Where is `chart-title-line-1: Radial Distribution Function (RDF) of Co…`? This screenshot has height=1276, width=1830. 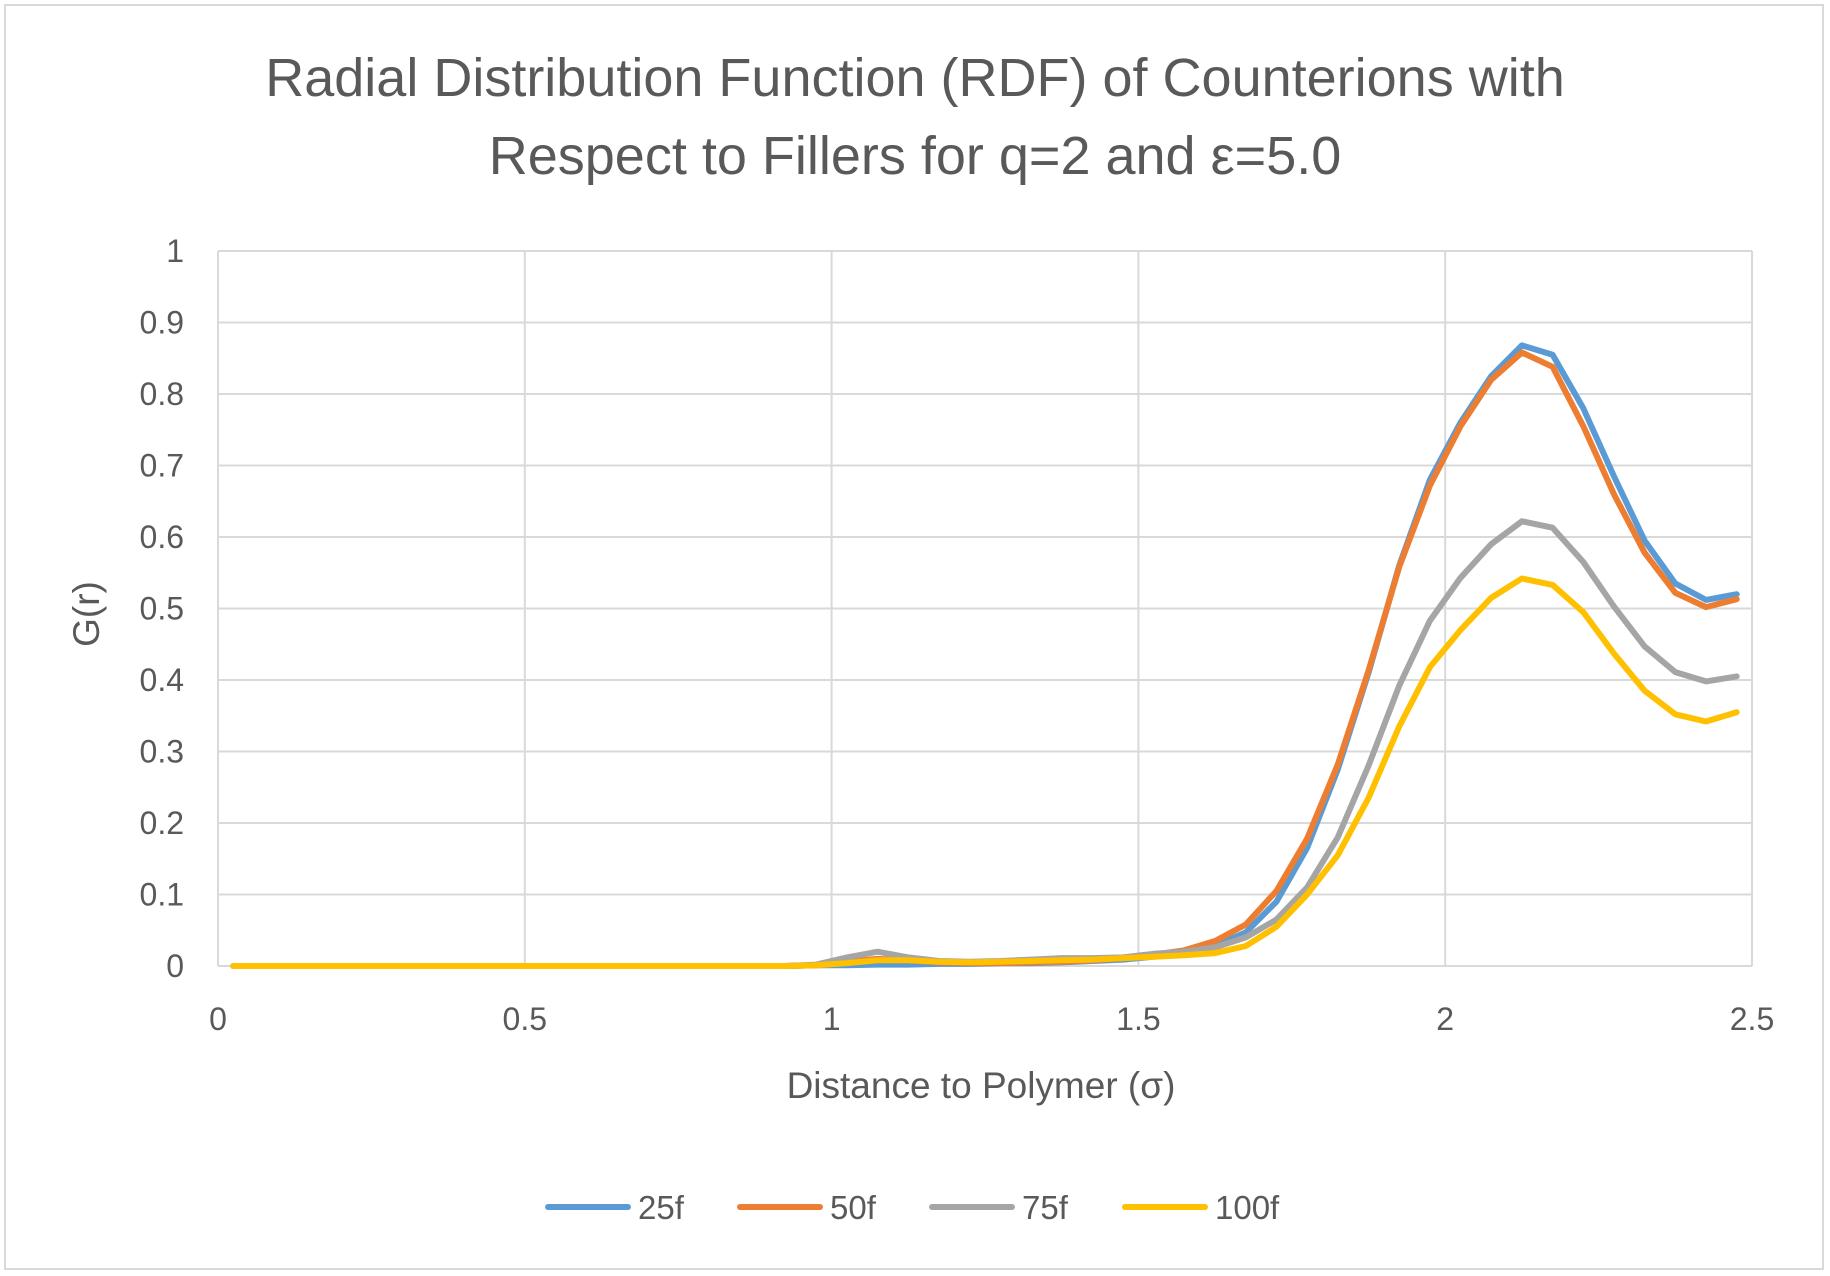 chart-title-line-1: Radial Distribution Function (RDF) of Co… is located at coordinates (915, 78).